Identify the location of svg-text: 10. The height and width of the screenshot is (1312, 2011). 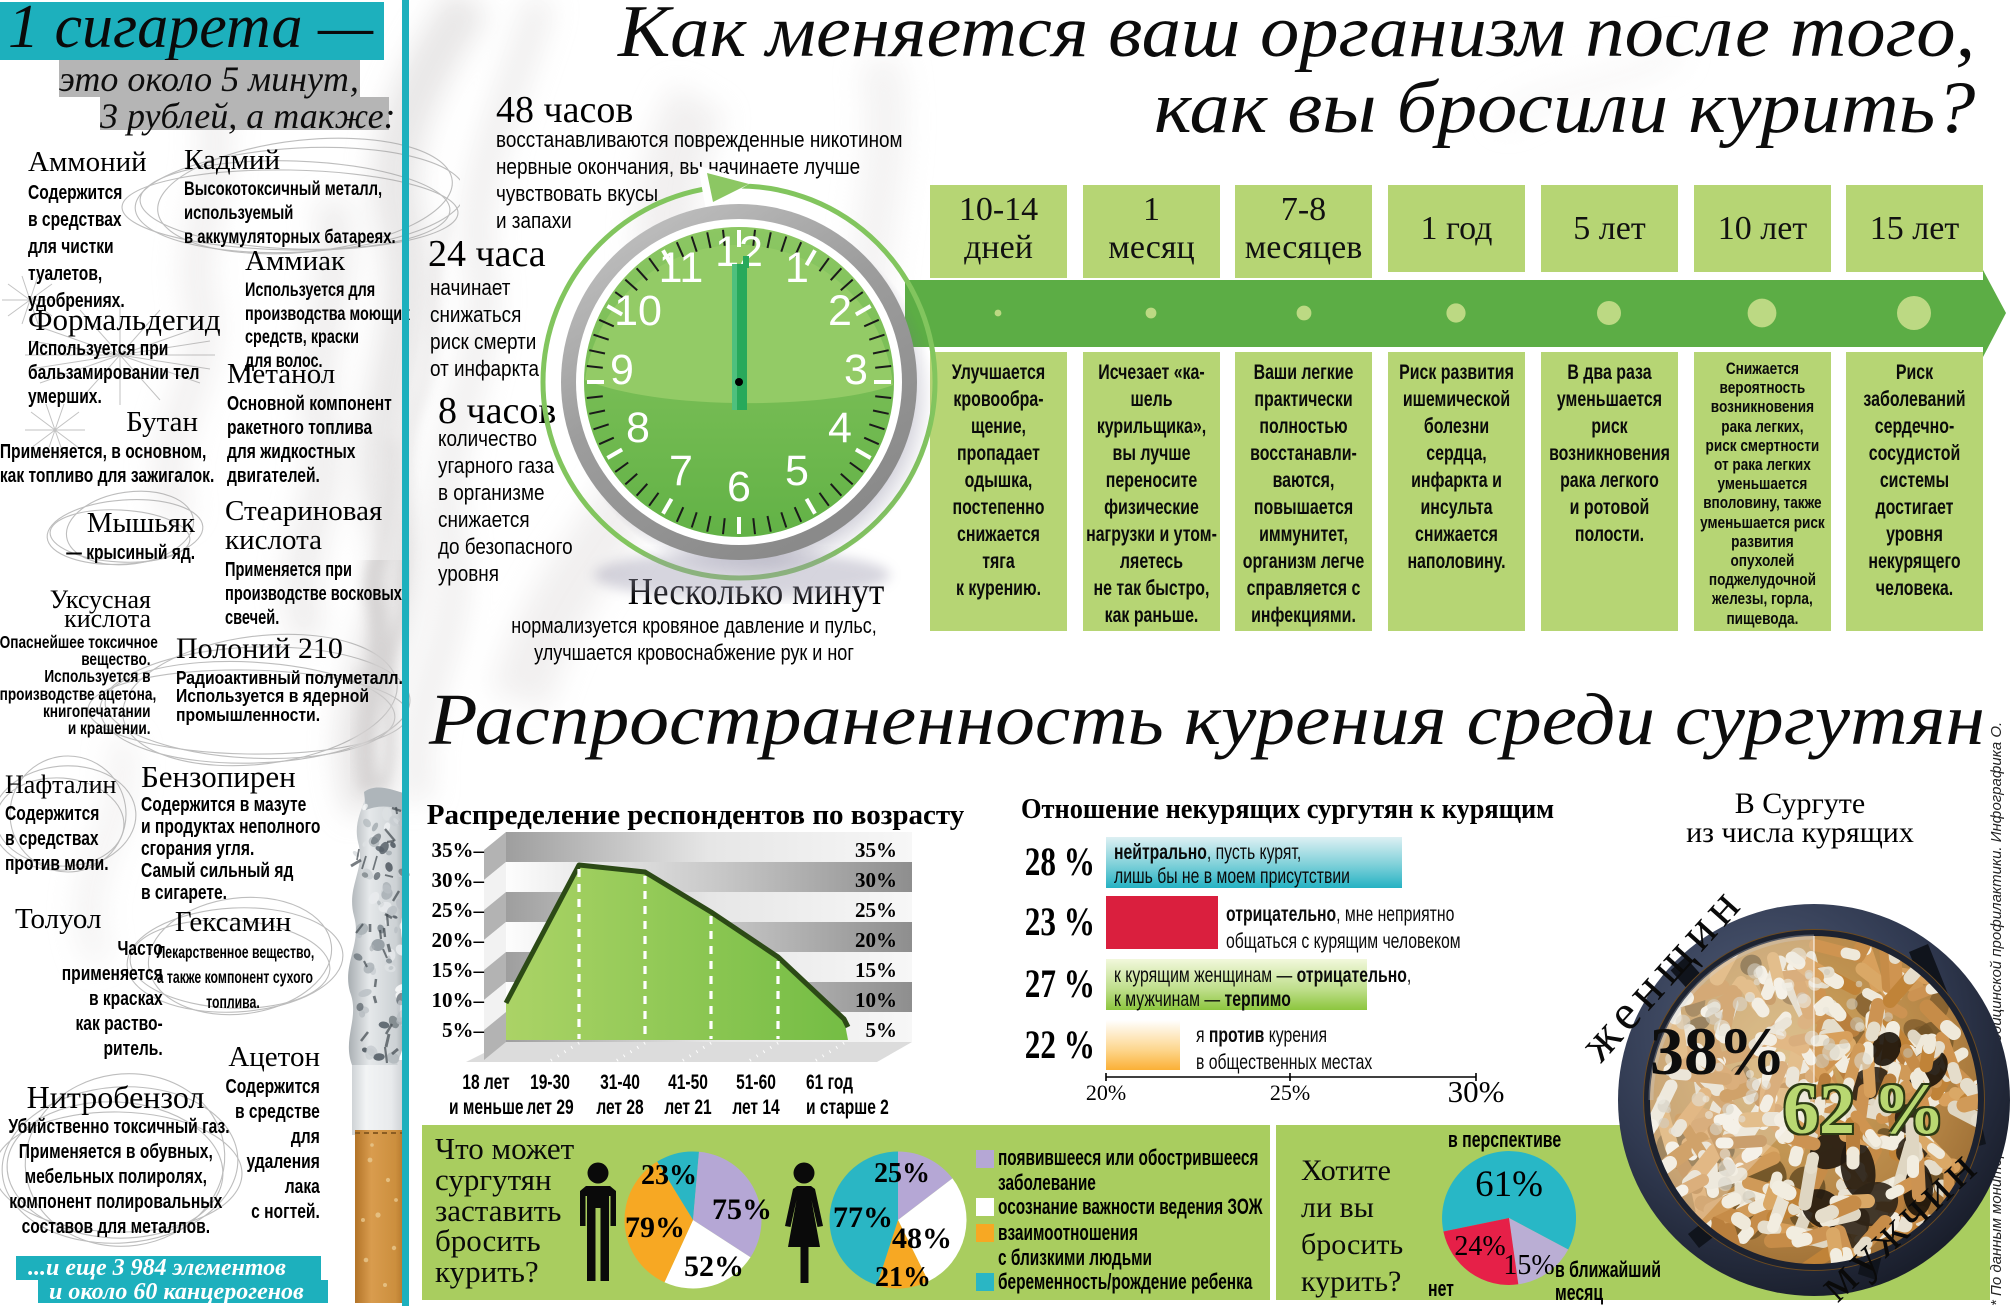
(638, 311).